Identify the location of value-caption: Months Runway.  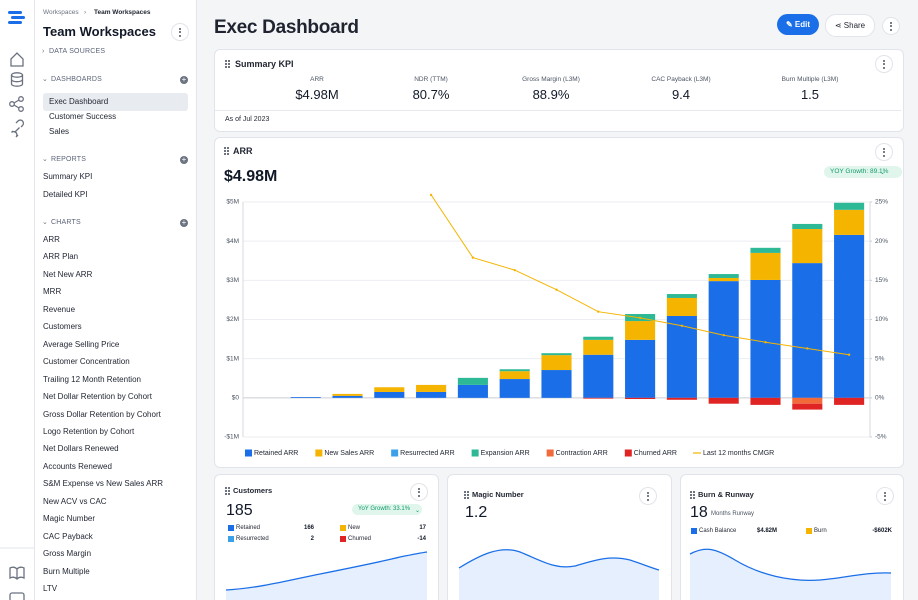
(733, 514).